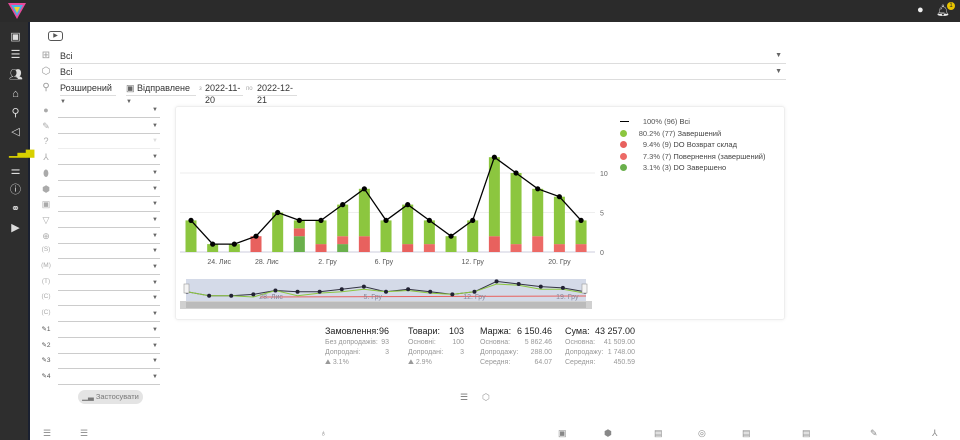 The height and width of the screenshot is (440, 960). I want to click on date-to-input: 2022-12-21, so click(277, 93).